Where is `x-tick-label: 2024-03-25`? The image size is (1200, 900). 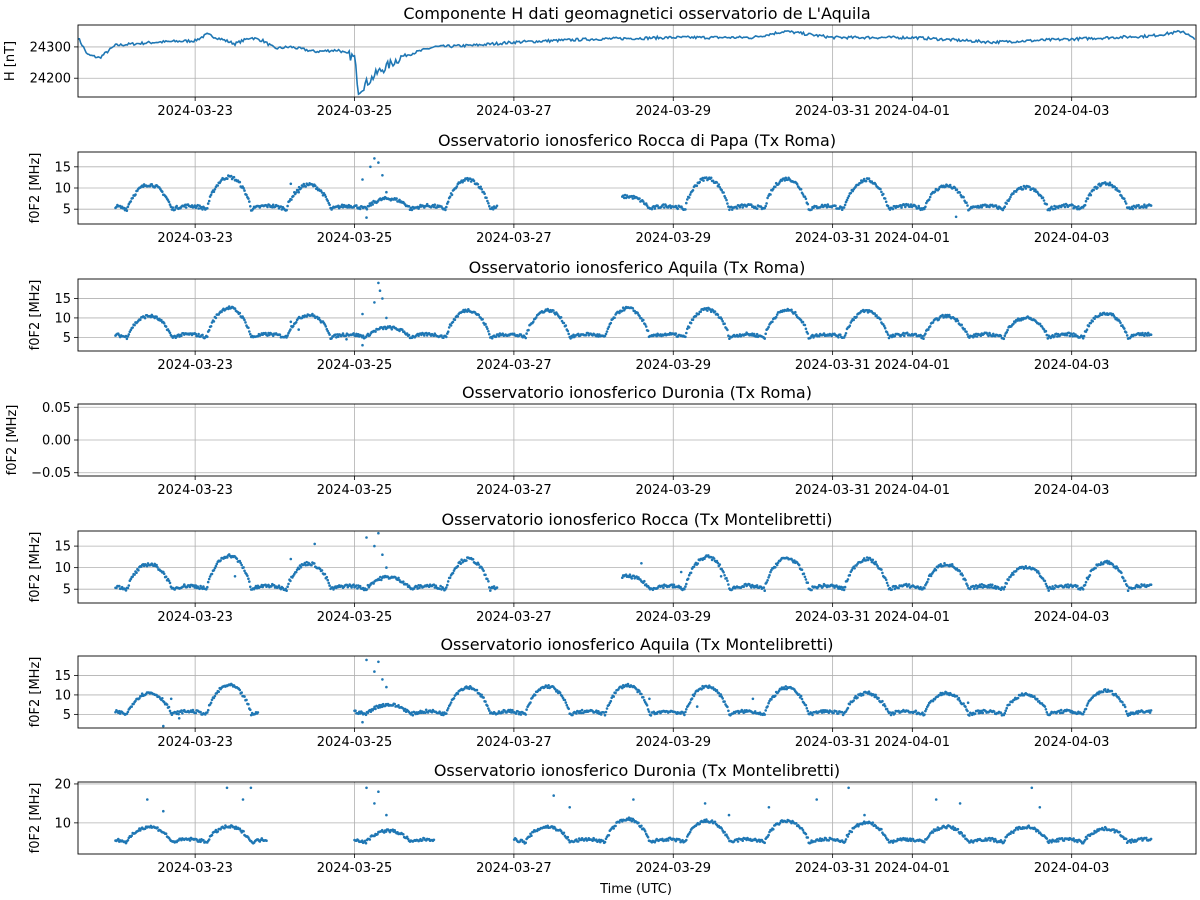
x-tick-label: 2024-03-25 is located at coordinates (355, 868).